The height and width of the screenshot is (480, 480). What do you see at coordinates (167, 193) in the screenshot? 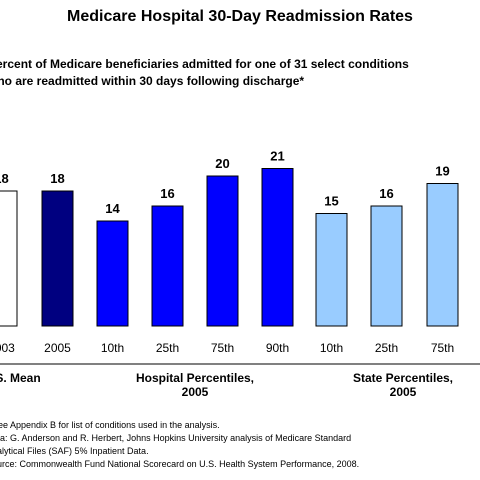
I see `bar-value-label-3: 16` at bounding box center [167, 193].